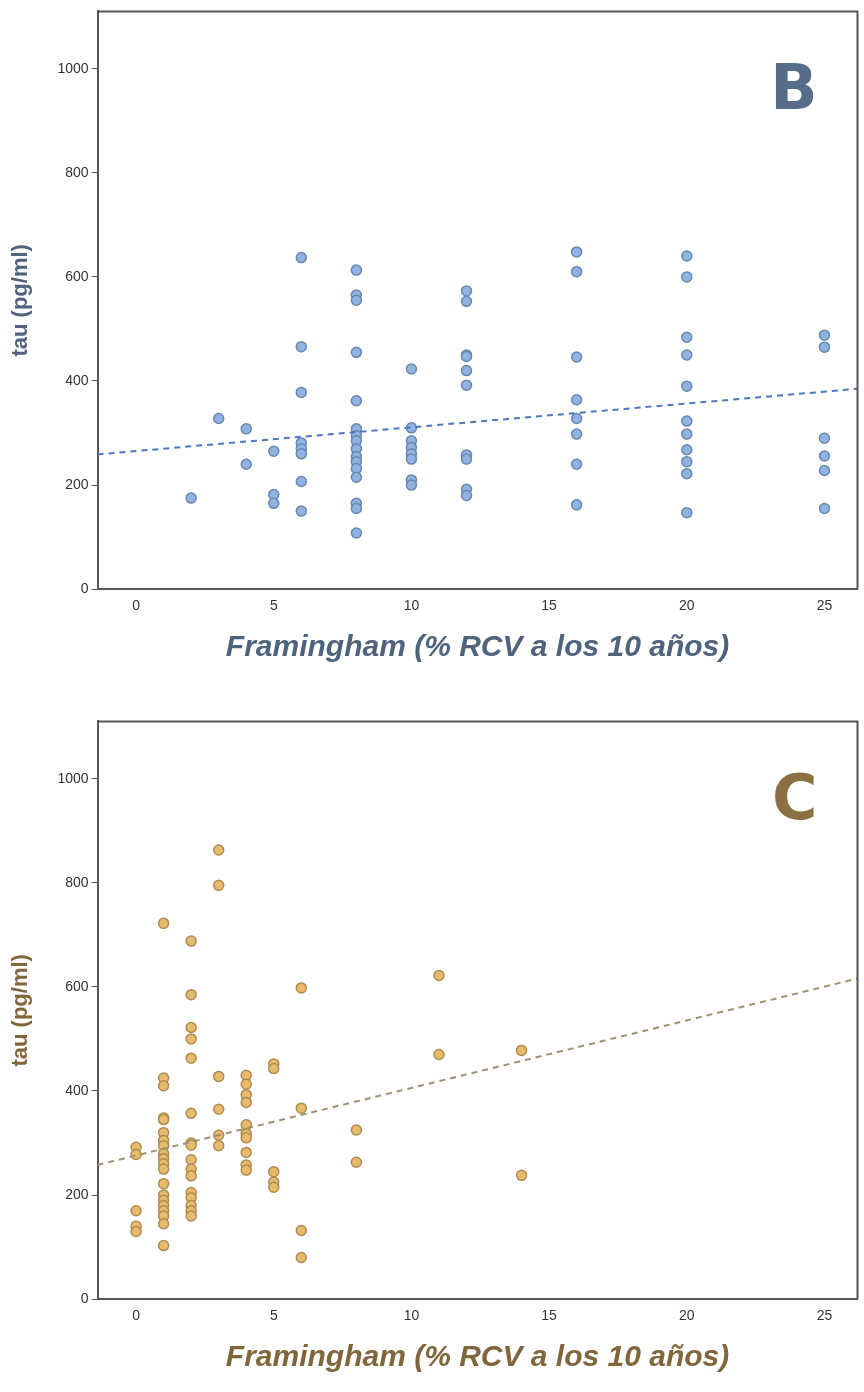  What do you see at coordinates (794, 87) in the screenshot?
I see `annotation: B` at bounding box center [794, 87].